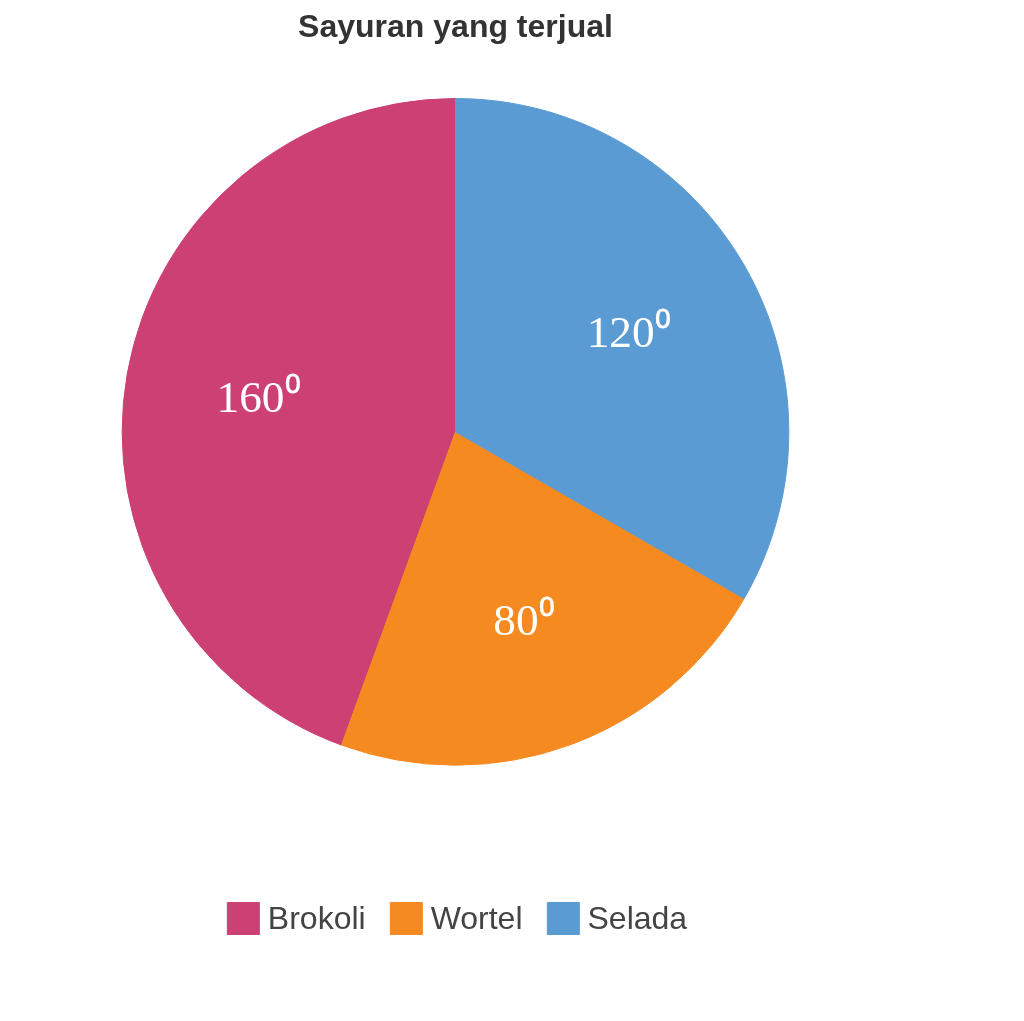 The image size is (1024, 1021). I want to click on data-label: 120⁰, so click(628, 331).